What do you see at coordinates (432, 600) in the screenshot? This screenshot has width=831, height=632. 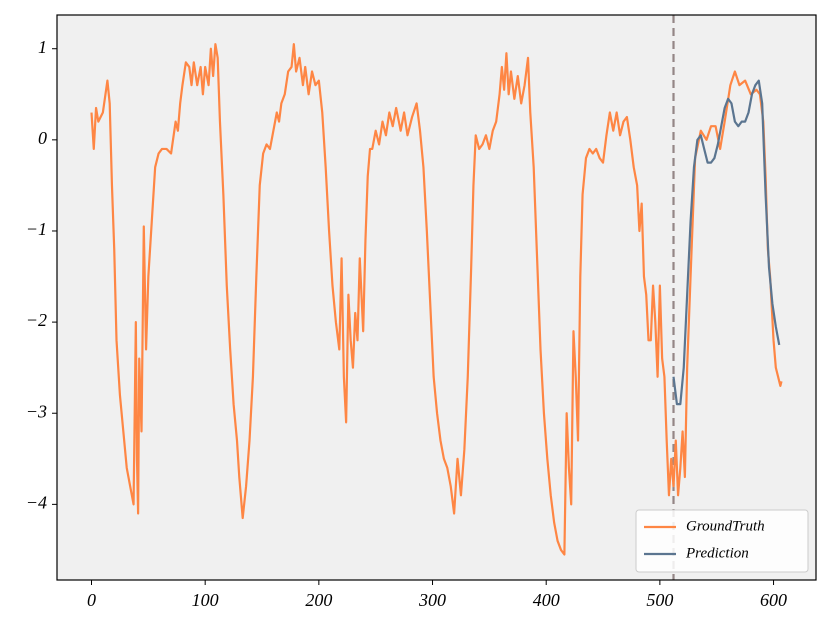 I see `x-tick-label: 300` at bounding box center [432, 600].